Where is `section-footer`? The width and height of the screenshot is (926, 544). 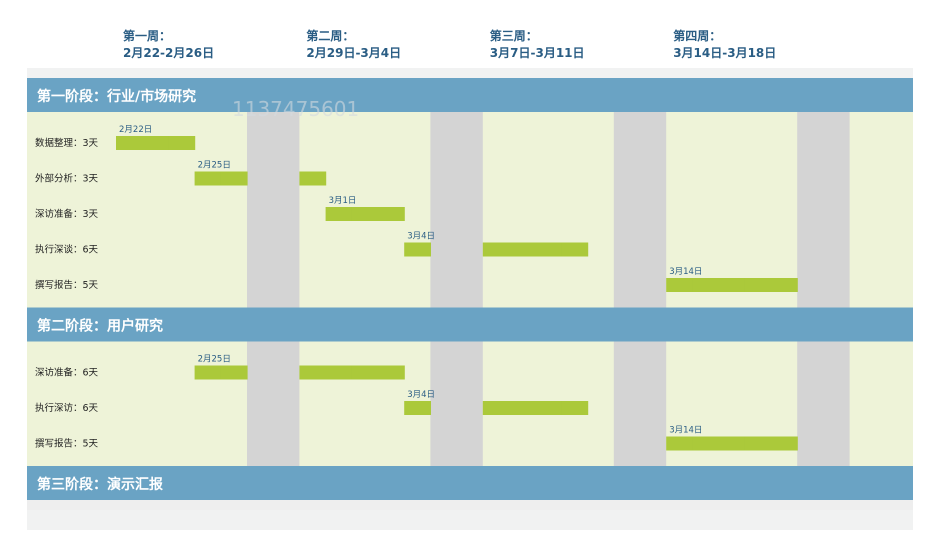 section-footer is located at coordinates (470, 505).